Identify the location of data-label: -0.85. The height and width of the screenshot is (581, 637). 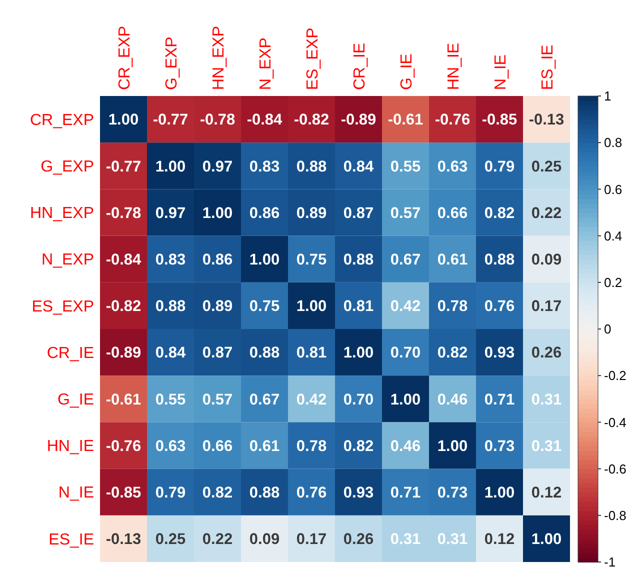
(500, 120).